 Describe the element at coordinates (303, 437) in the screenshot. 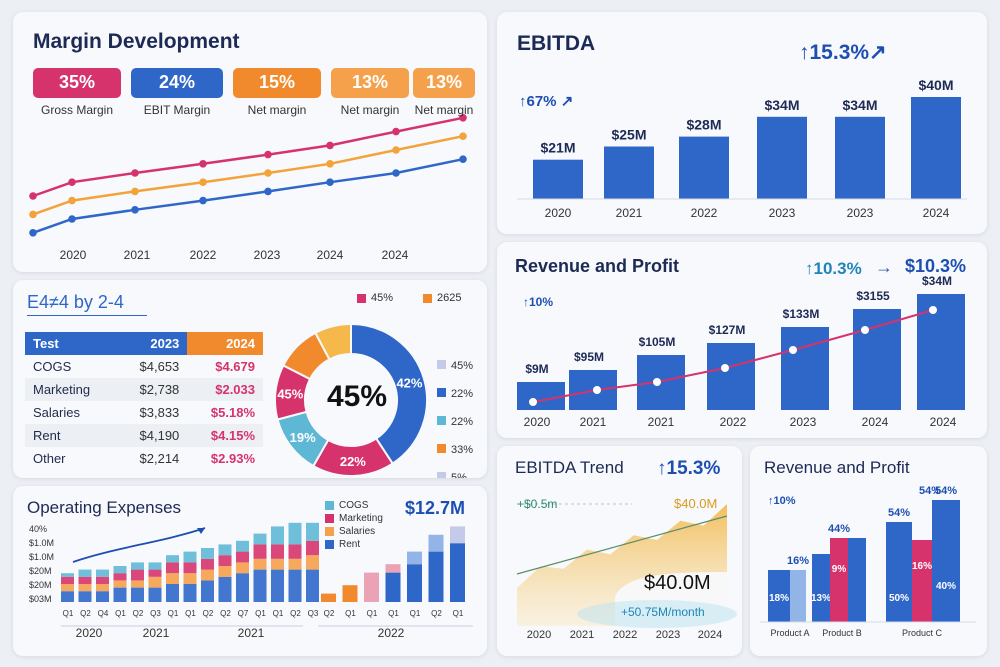

I see `donut-slice-label: 19%` at that location.